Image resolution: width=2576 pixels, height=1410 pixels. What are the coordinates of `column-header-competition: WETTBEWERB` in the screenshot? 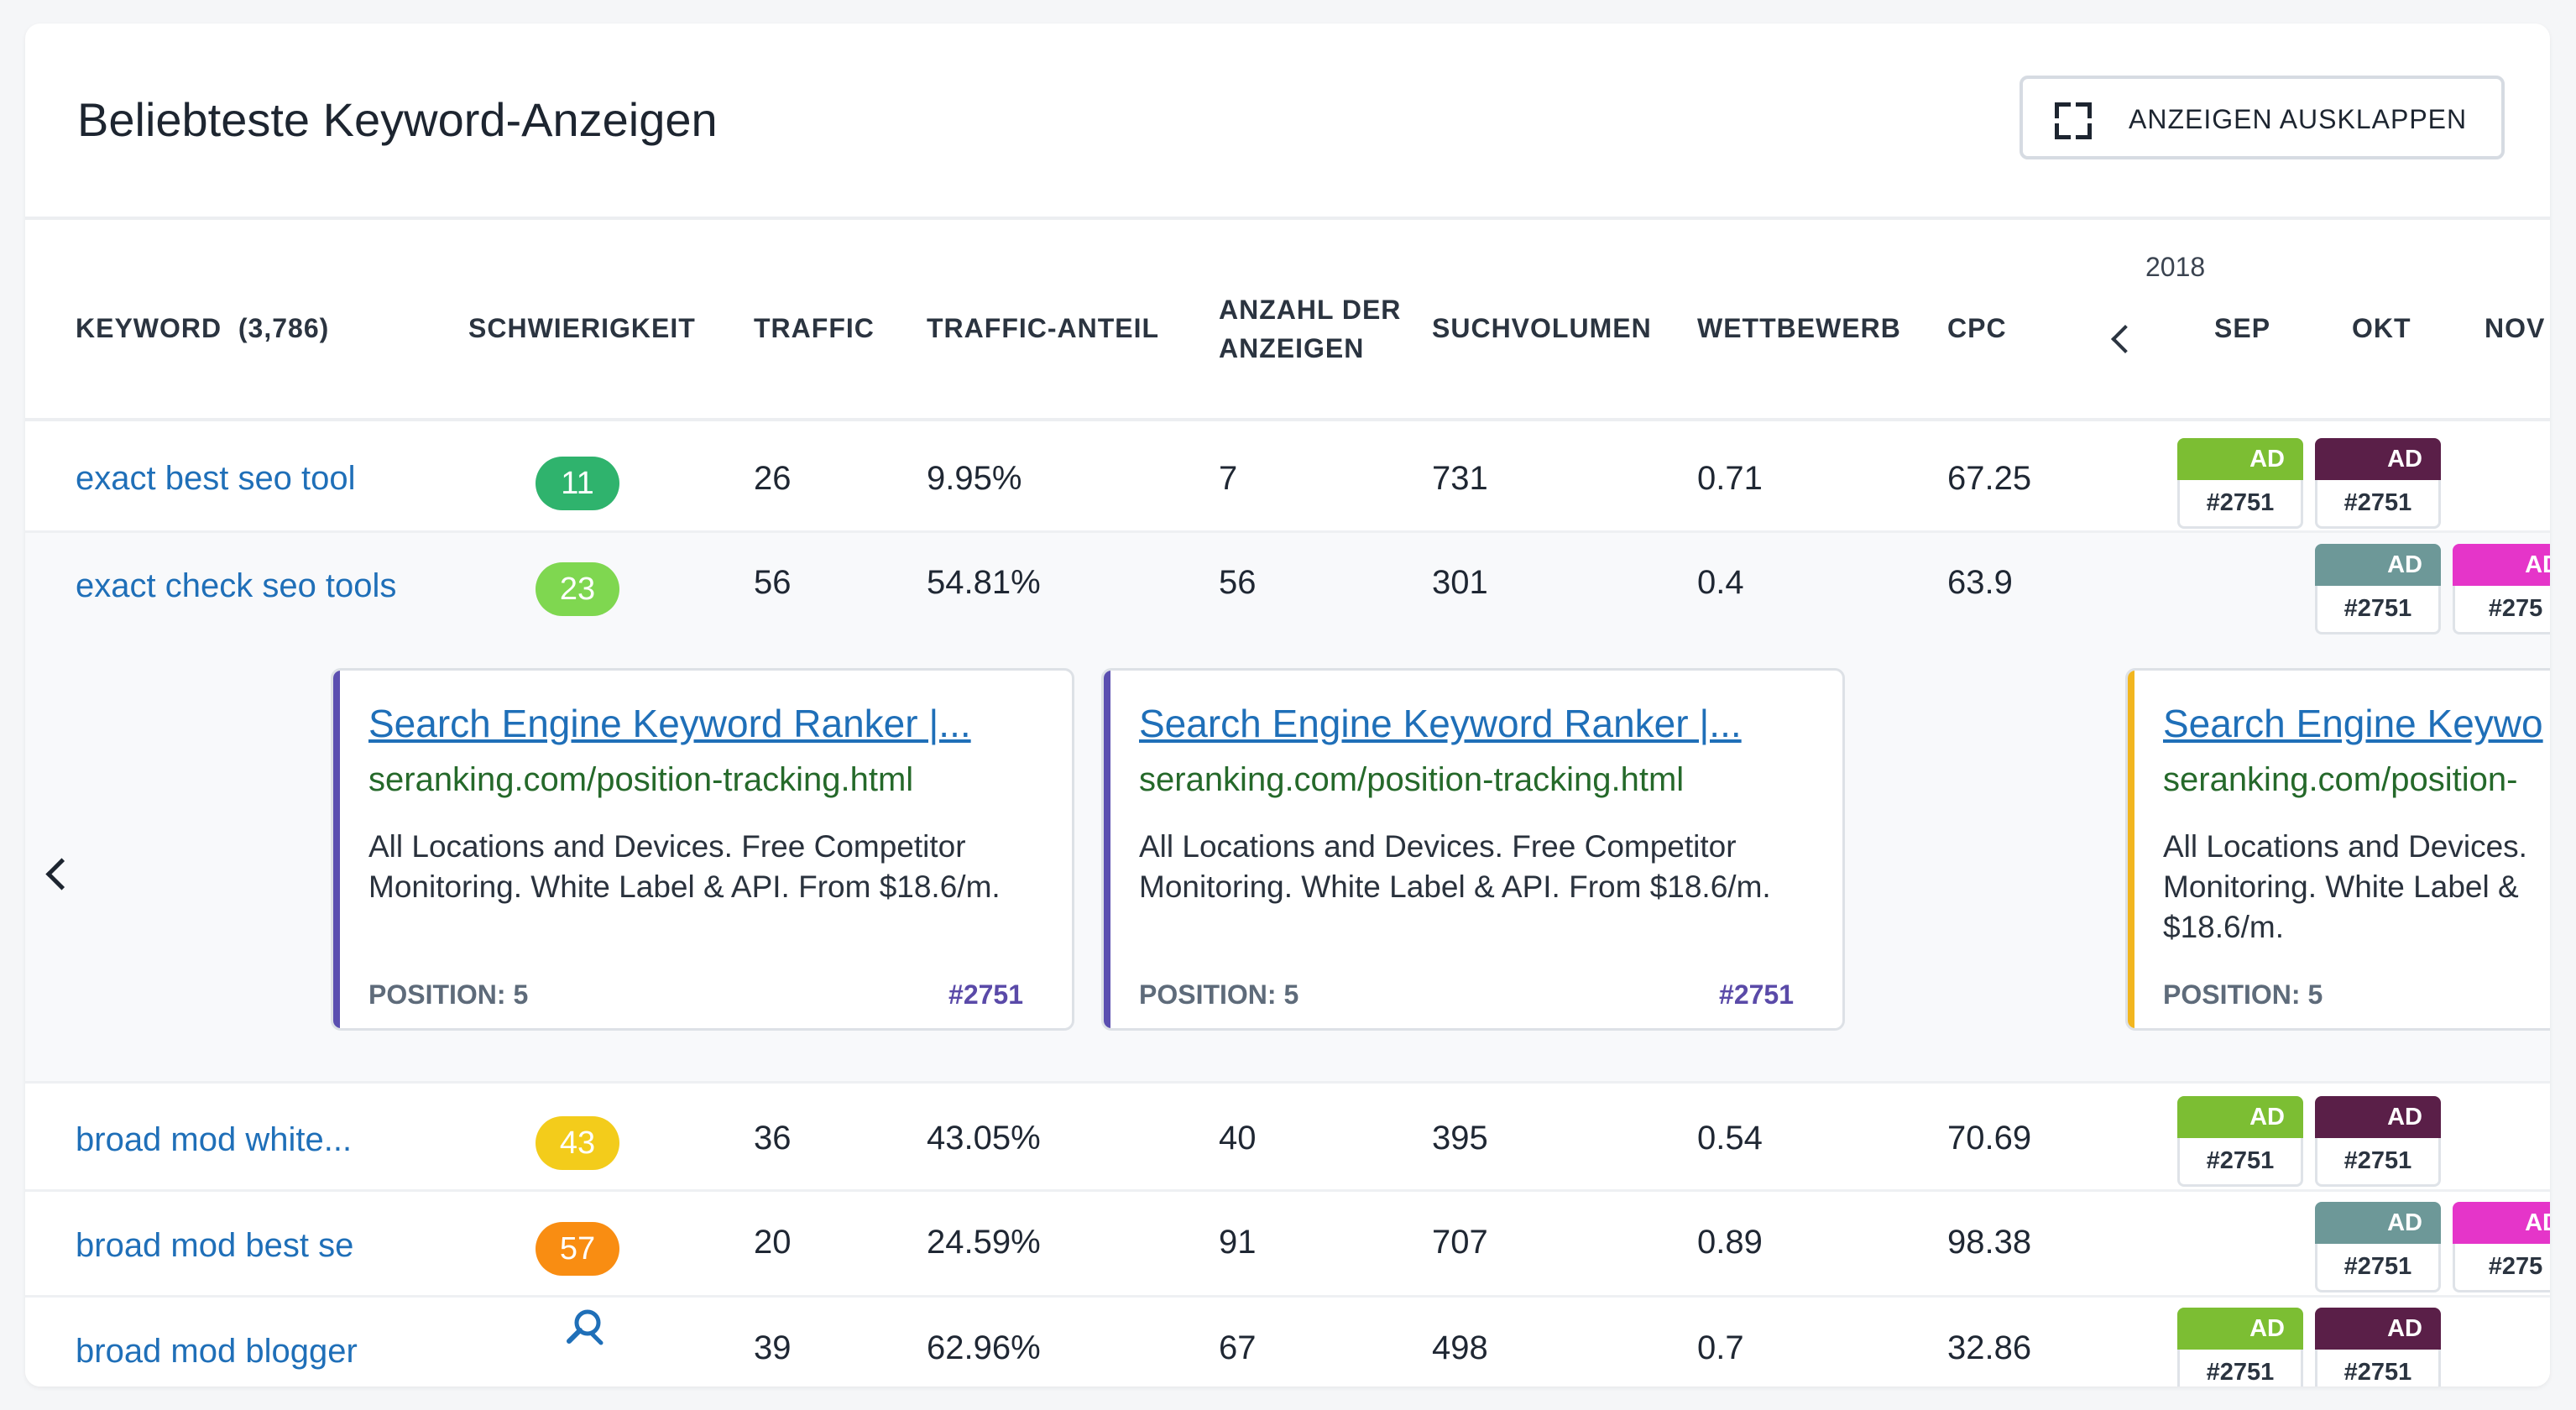 It's located at (1799, 328).